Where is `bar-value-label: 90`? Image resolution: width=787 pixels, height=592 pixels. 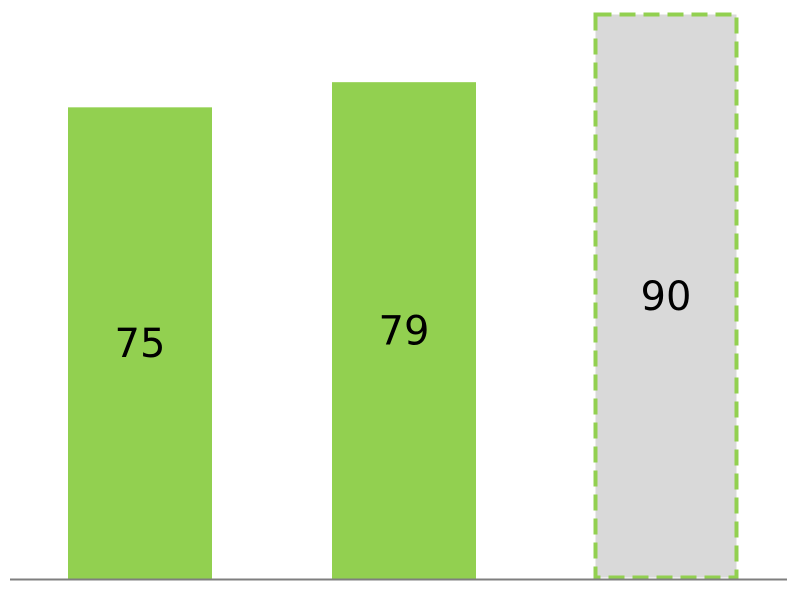
bar-value-label: 90 is located at coordinates (666, 297).